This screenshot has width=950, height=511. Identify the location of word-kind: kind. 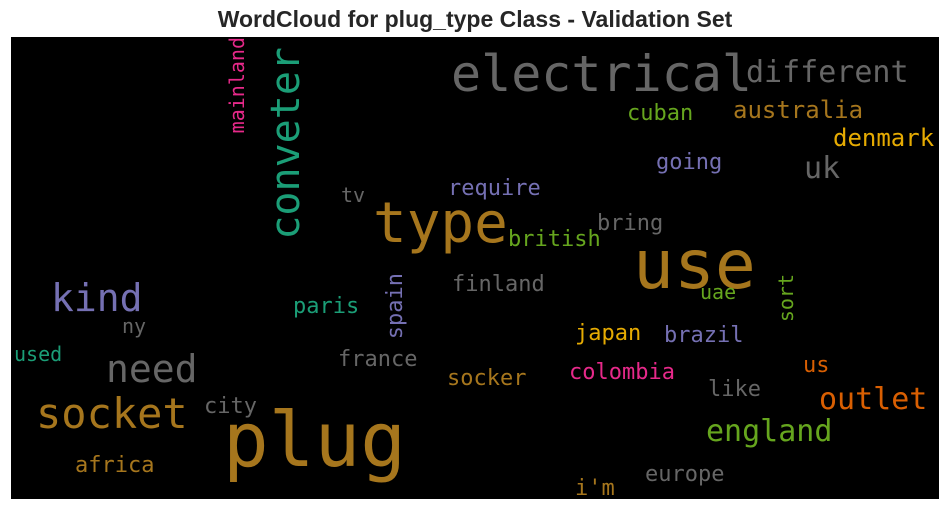
(97, 298).